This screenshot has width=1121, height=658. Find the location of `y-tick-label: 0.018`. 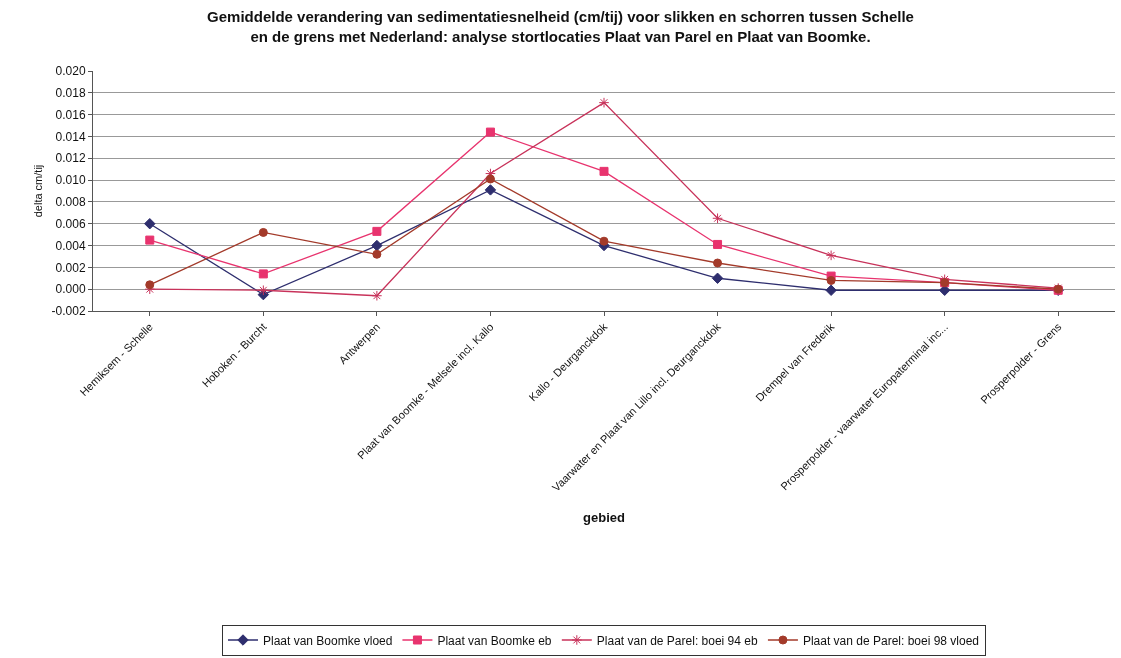

y-tick-label: 0.018 is located at coordinates (70, 93).